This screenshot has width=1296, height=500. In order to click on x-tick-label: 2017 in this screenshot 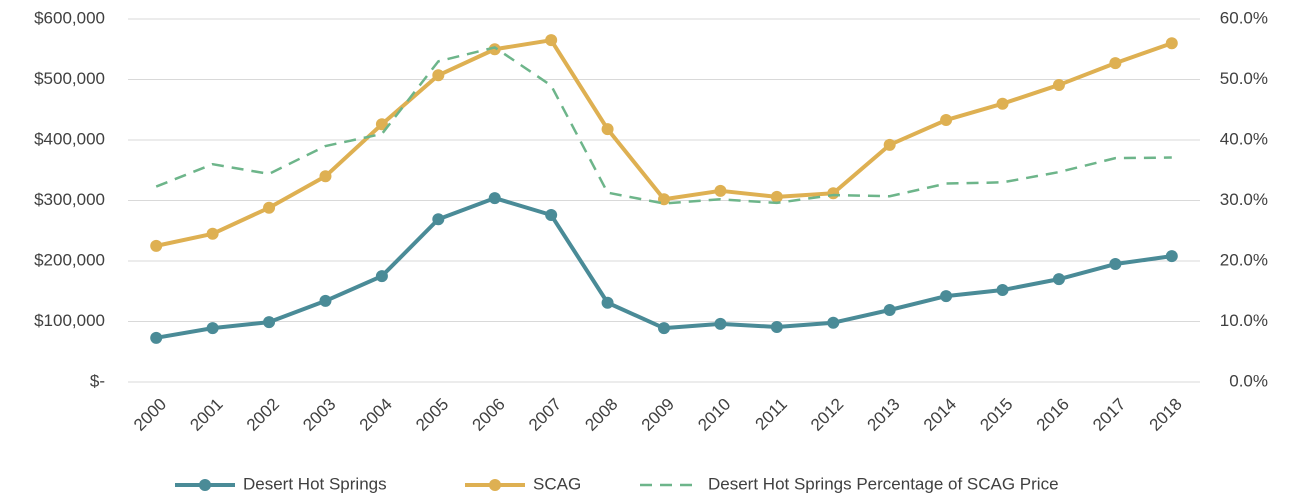, I will do `click(1109, 415)`.